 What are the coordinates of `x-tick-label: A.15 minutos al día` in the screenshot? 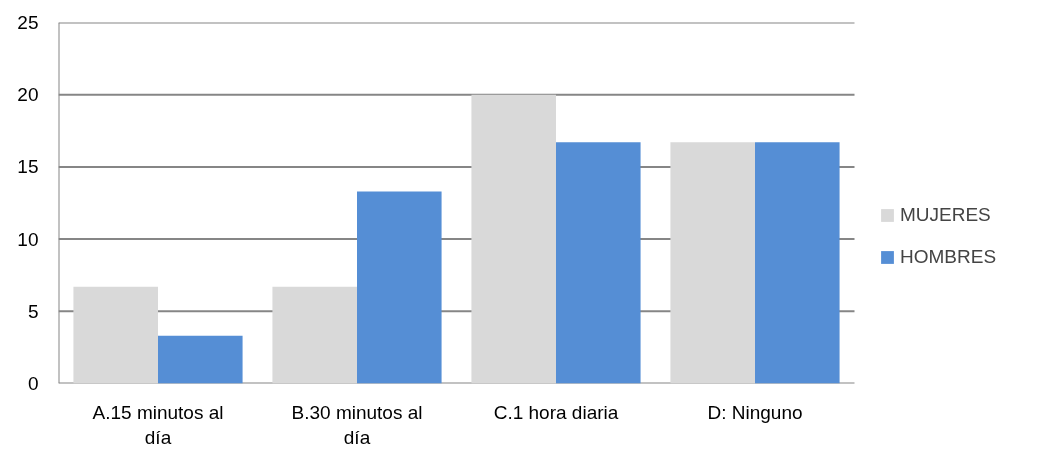 It's located at (158, 424).